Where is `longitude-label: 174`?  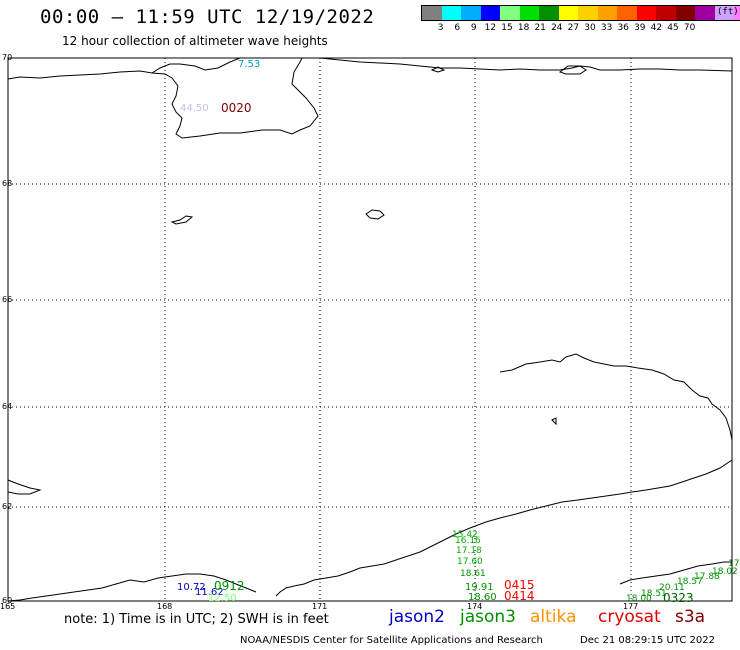 longitude-label: 174 is located at coordinates (474, 606).